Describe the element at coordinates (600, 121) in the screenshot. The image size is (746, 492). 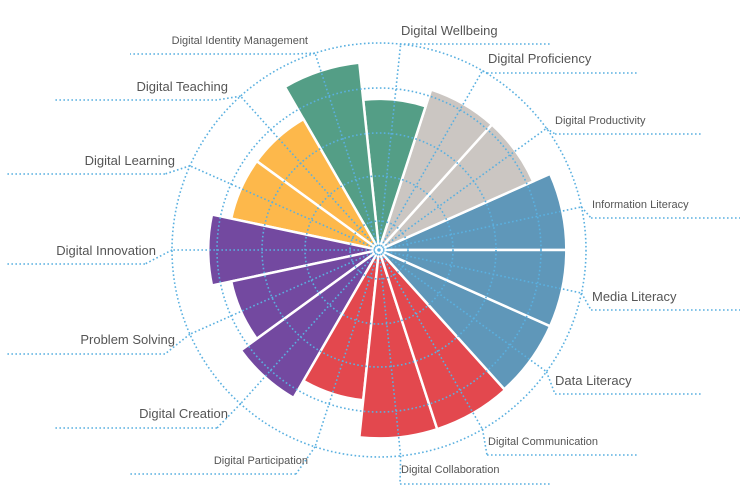
I see `category-label-digital-productivity: Digital Productivity` at that location.